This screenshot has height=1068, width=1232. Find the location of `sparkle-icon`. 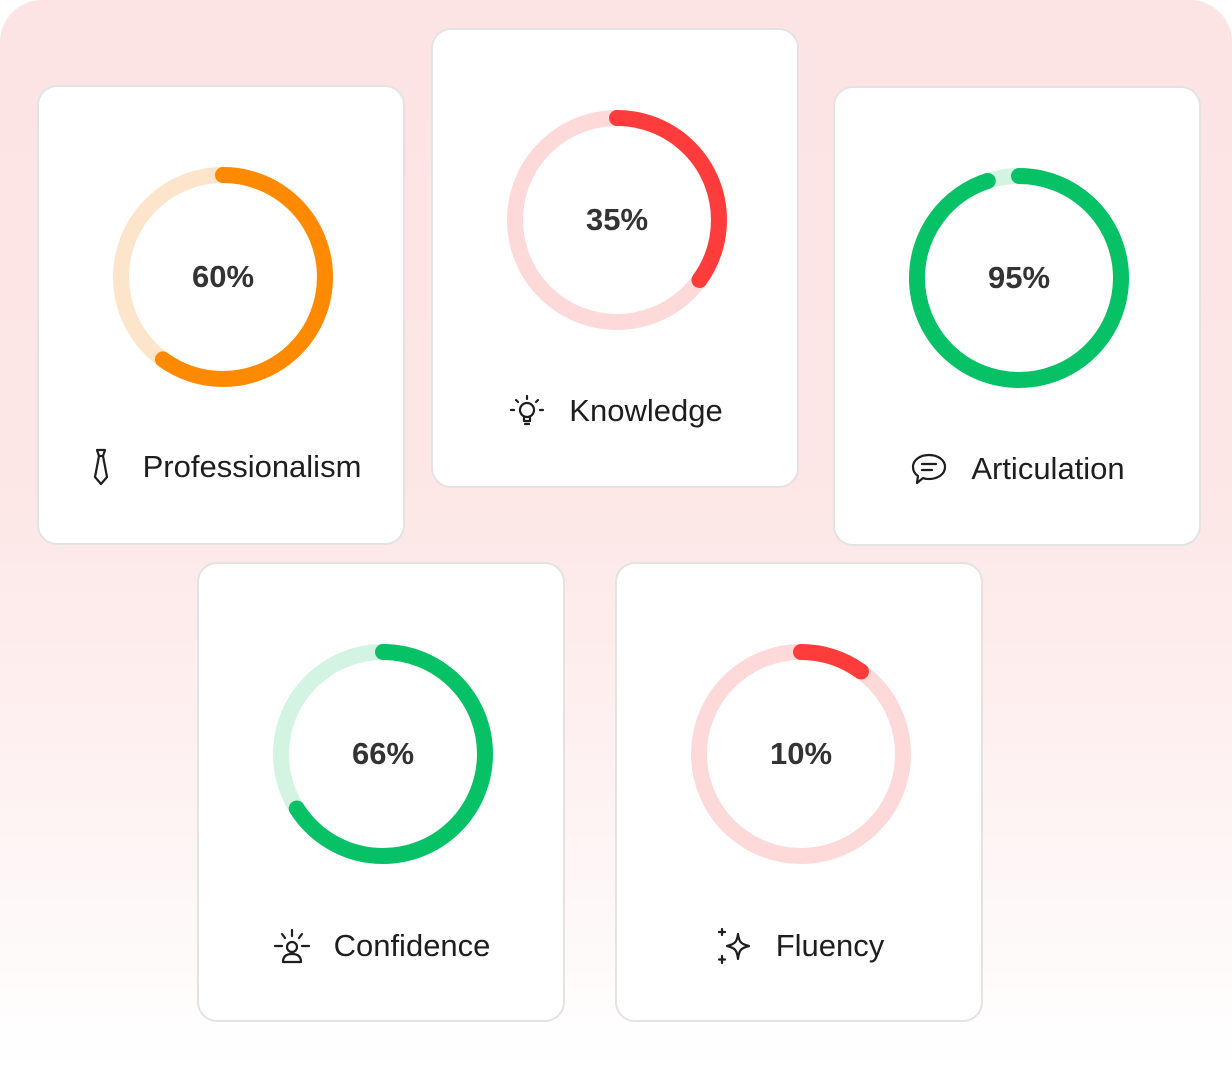

sparkle-icon is located at coordinates (734, 946).